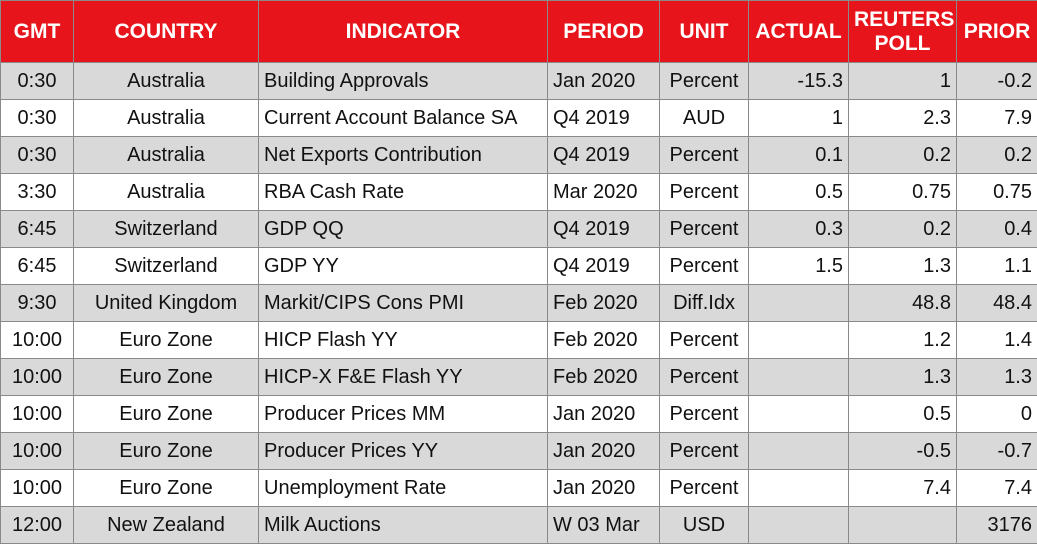  I want to click on column-header: REUTERS POLL, so click(903, 32).